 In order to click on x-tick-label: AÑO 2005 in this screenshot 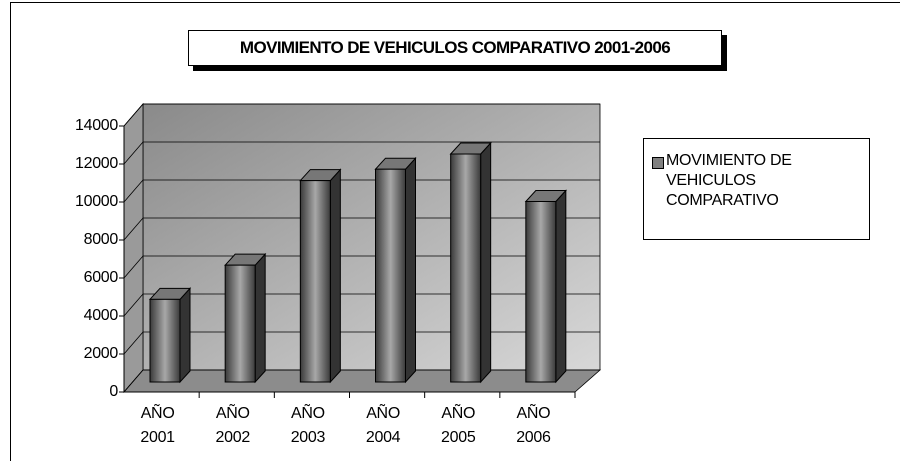, I will do `click(458, 425)`.